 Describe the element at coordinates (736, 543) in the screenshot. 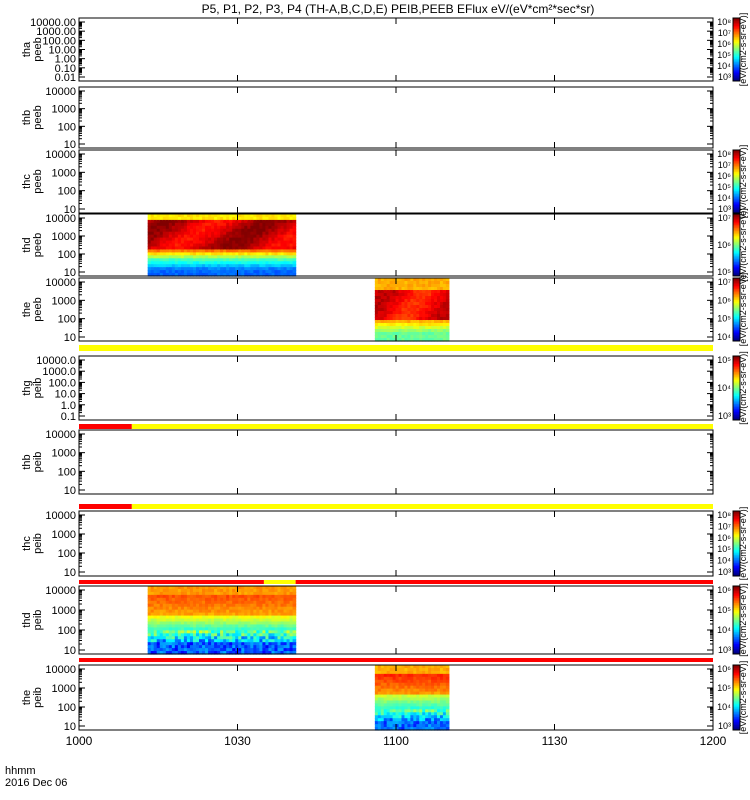

I see `colorbar-frame` at that location.